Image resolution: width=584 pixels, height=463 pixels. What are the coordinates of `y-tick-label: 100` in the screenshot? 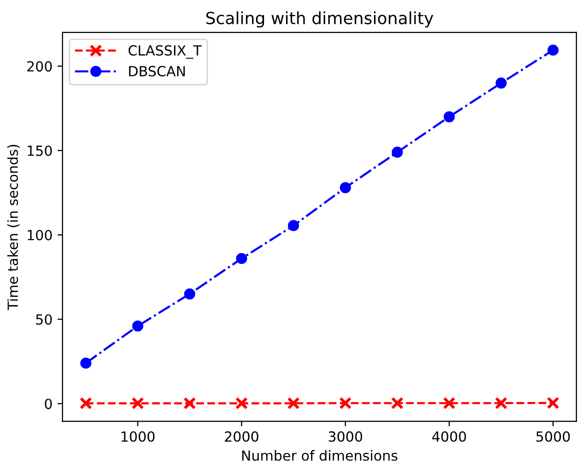 It's located at (40, 235).